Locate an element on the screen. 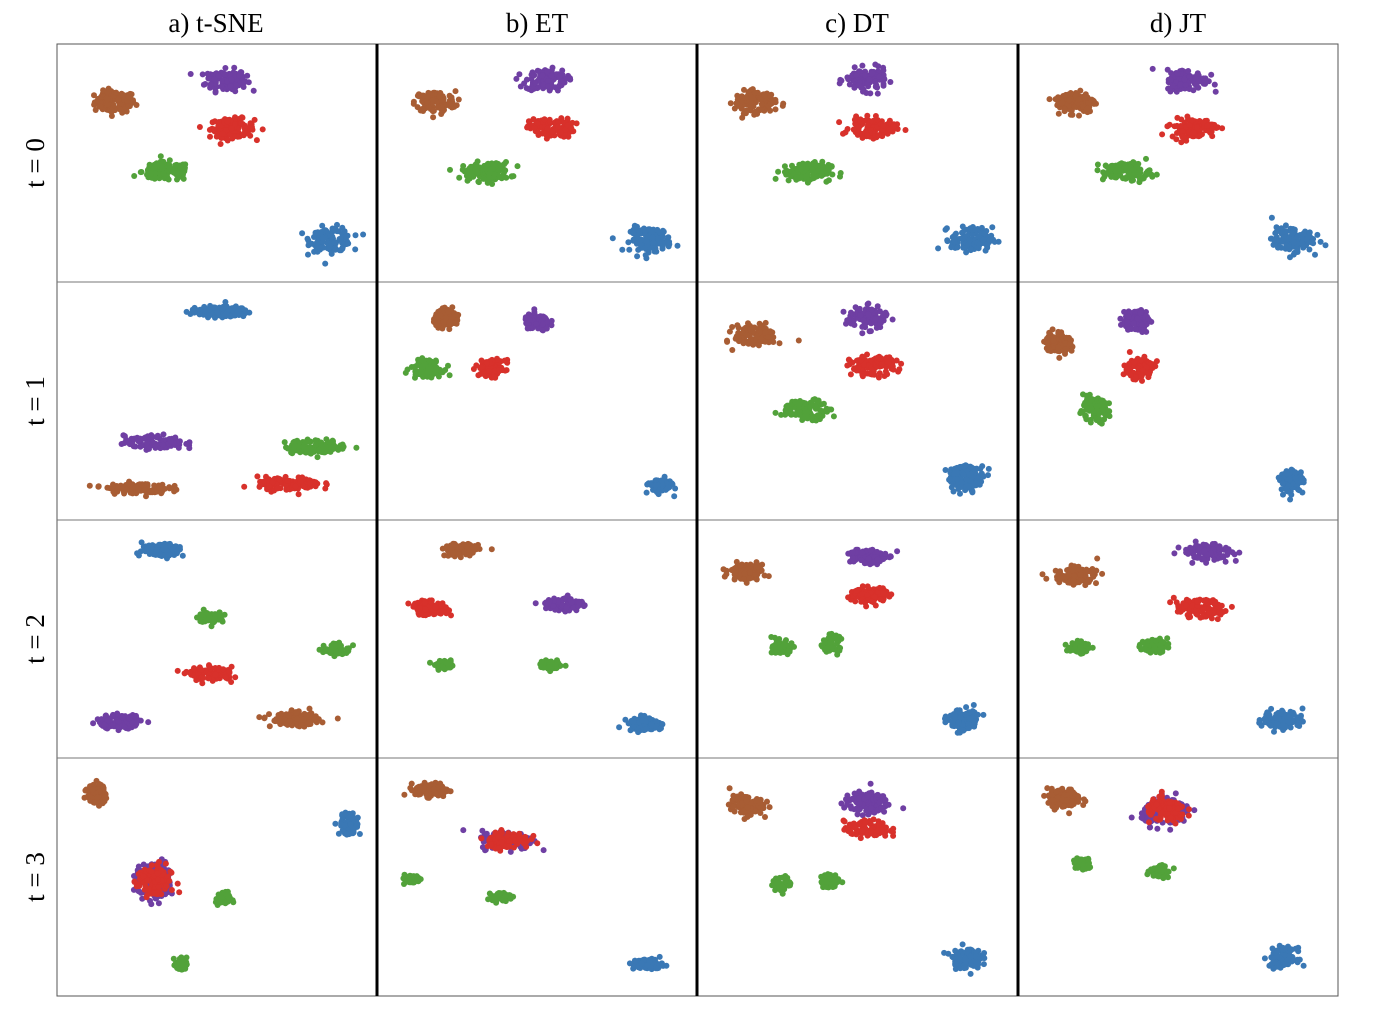 This screenshot has width=1394, height=1026. column-title-jt: d) JT is located at coordinates (1178, 23).